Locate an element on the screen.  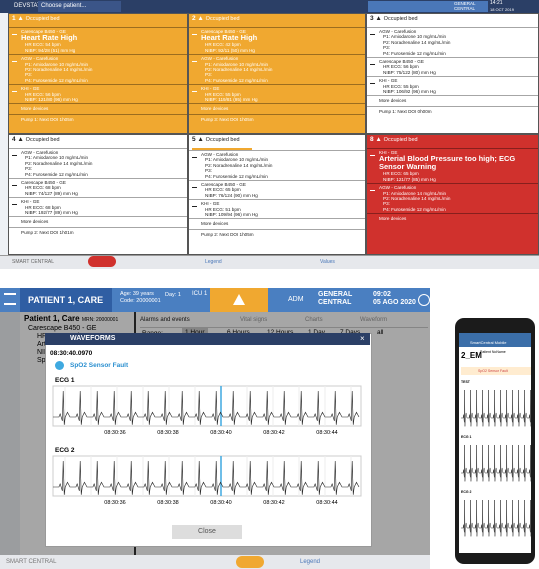
warning-bar is located at coordinates (222, 149).